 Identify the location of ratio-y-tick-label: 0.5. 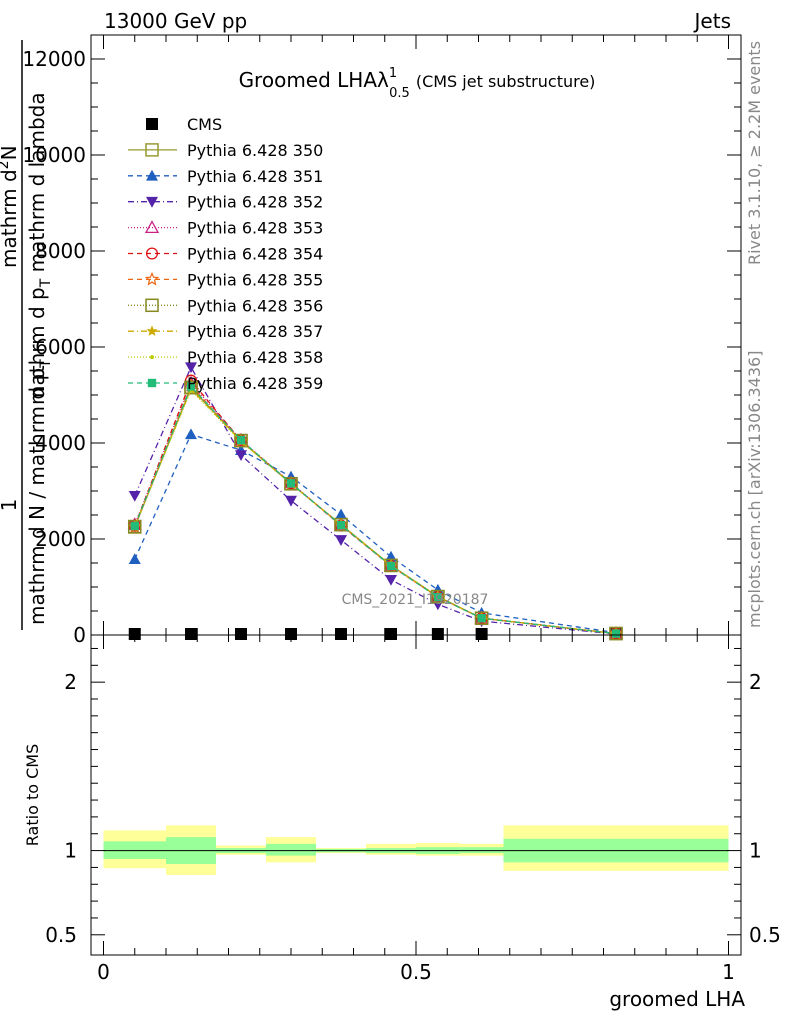
(61, 935).